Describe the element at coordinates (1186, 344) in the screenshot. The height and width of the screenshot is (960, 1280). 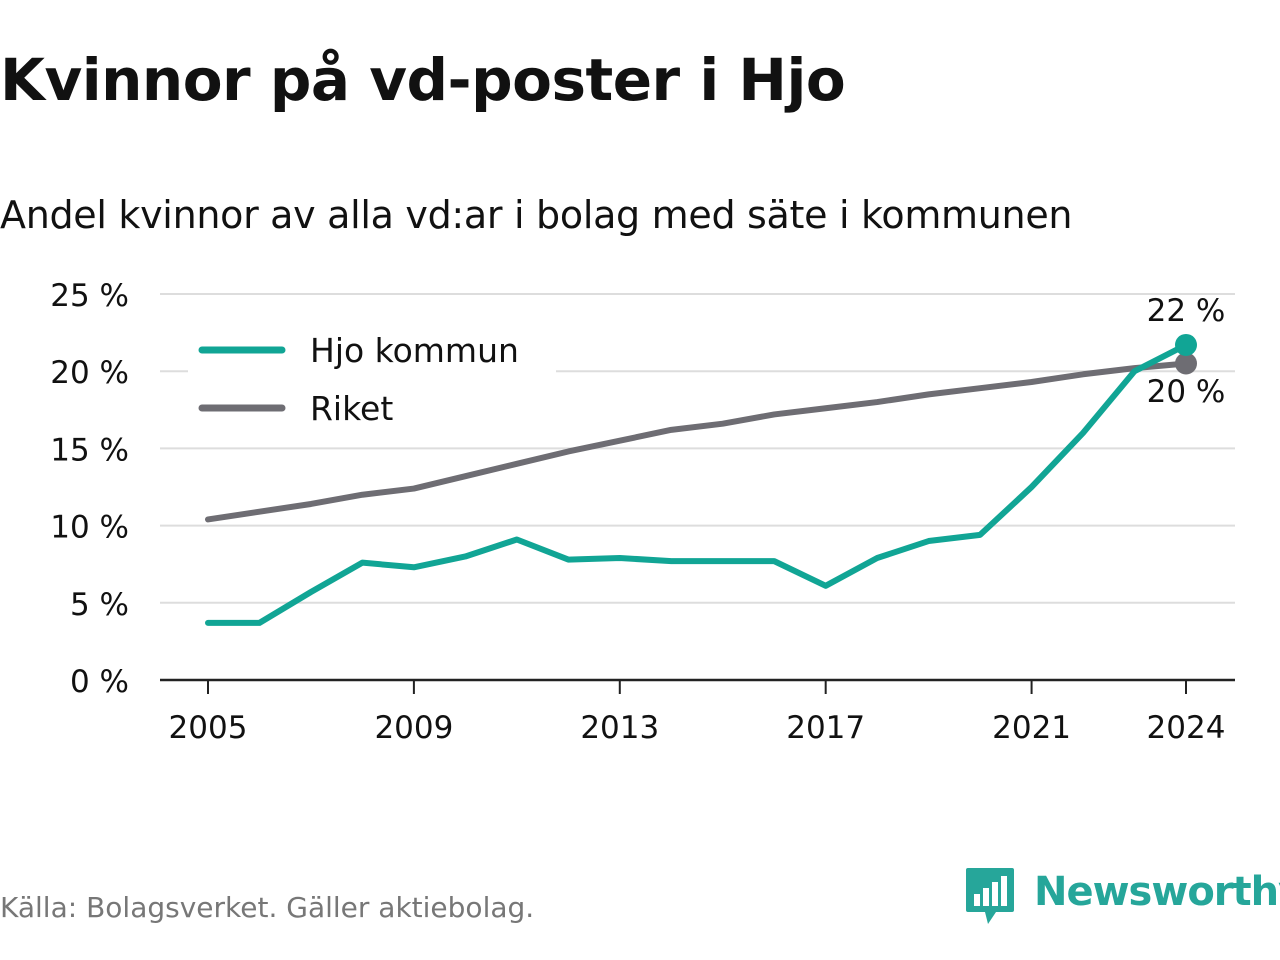
I see `series-endpoint-hjo` at that location.